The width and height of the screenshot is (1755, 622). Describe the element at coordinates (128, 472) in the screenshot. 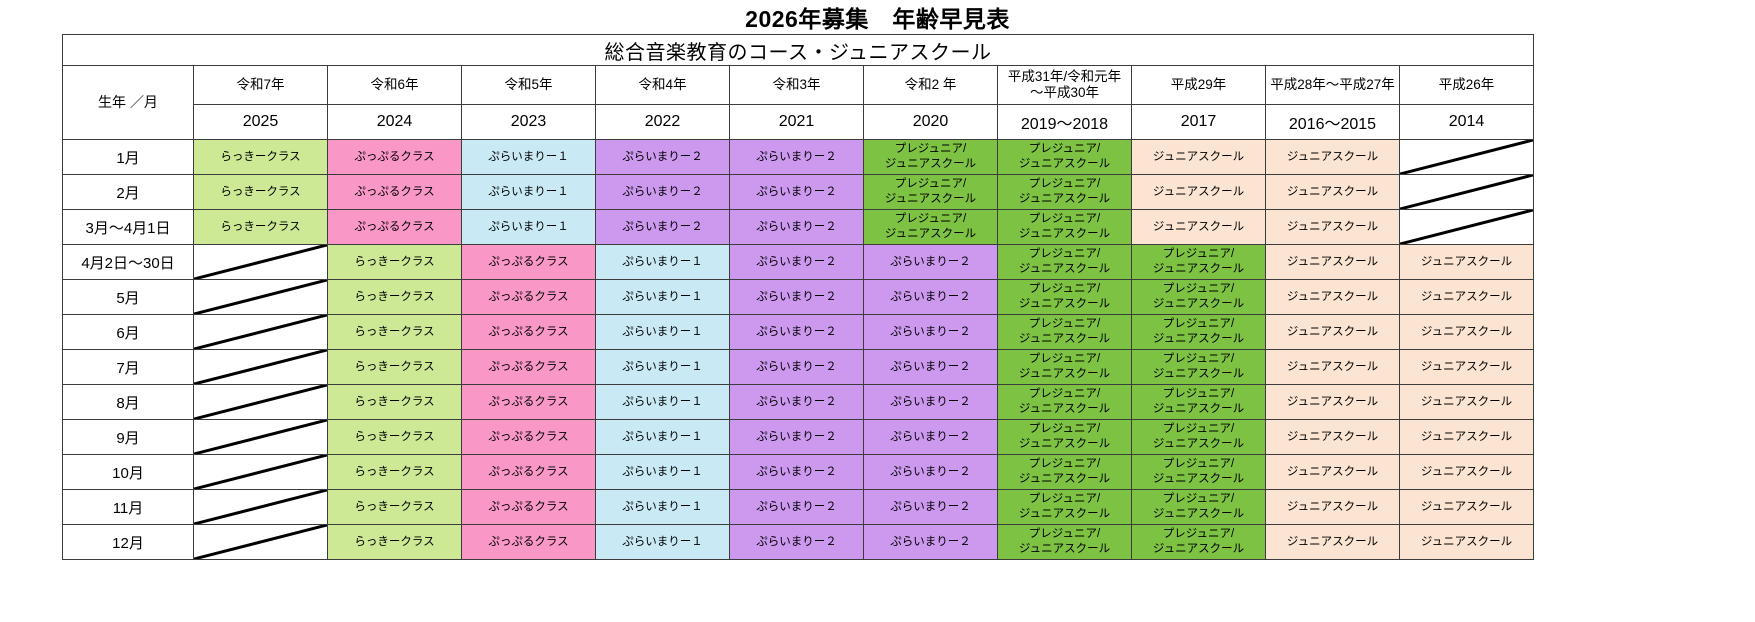

I see `month-label: 10月` at that location.